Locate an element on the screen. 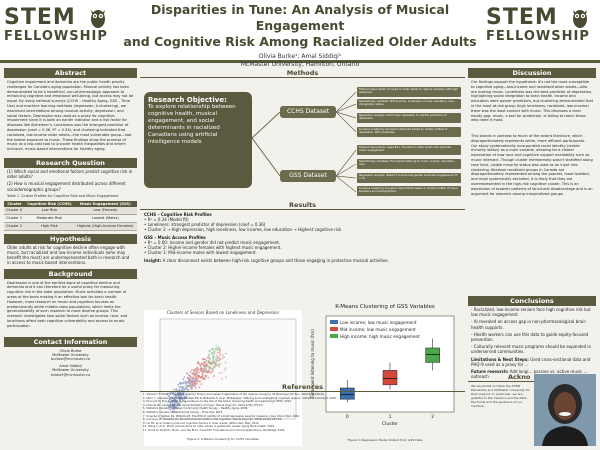 The height and width of the screenshot is (450, 600). gss-dataset-box: GSS Dataset is located at coordinates (308, 176).